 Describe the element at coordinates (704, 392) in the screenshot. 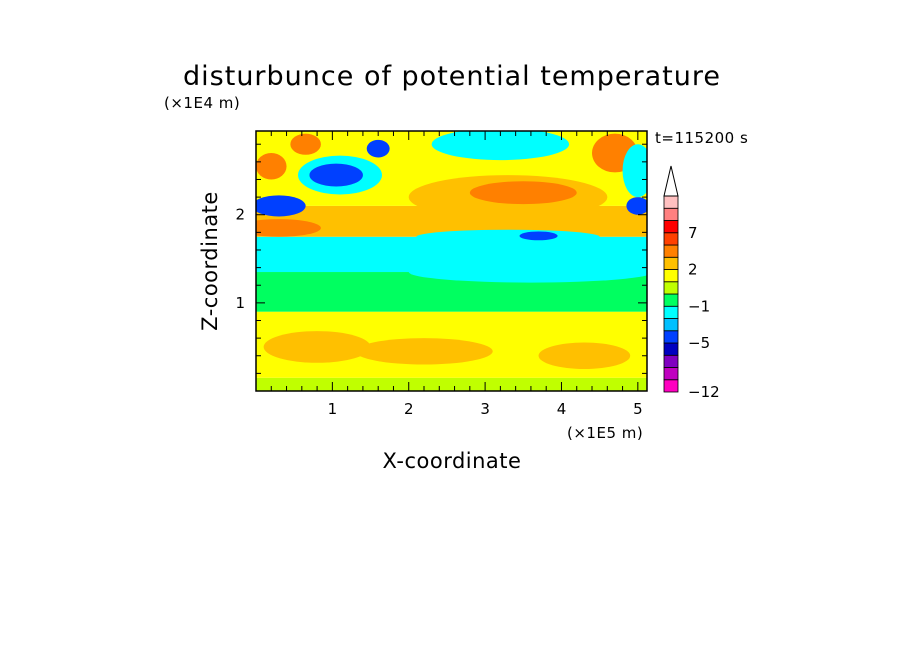

I see `colorbar-tick-label: −12` at that location.